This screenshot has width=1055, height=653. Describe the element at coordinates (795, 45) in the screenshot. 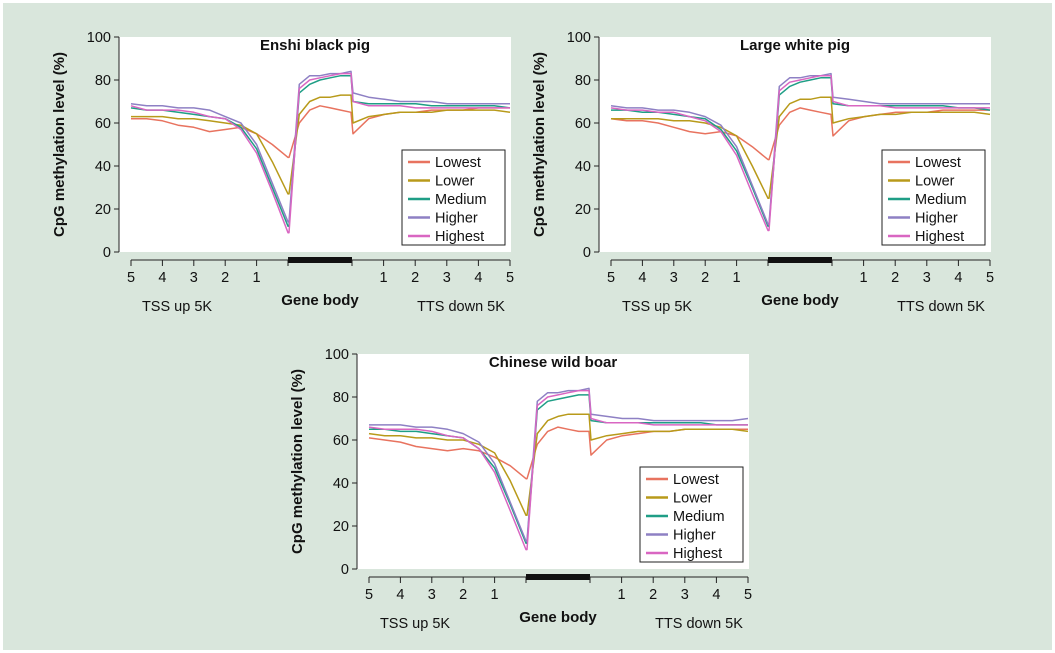

I see `panel-title: Large white pig` at that location.